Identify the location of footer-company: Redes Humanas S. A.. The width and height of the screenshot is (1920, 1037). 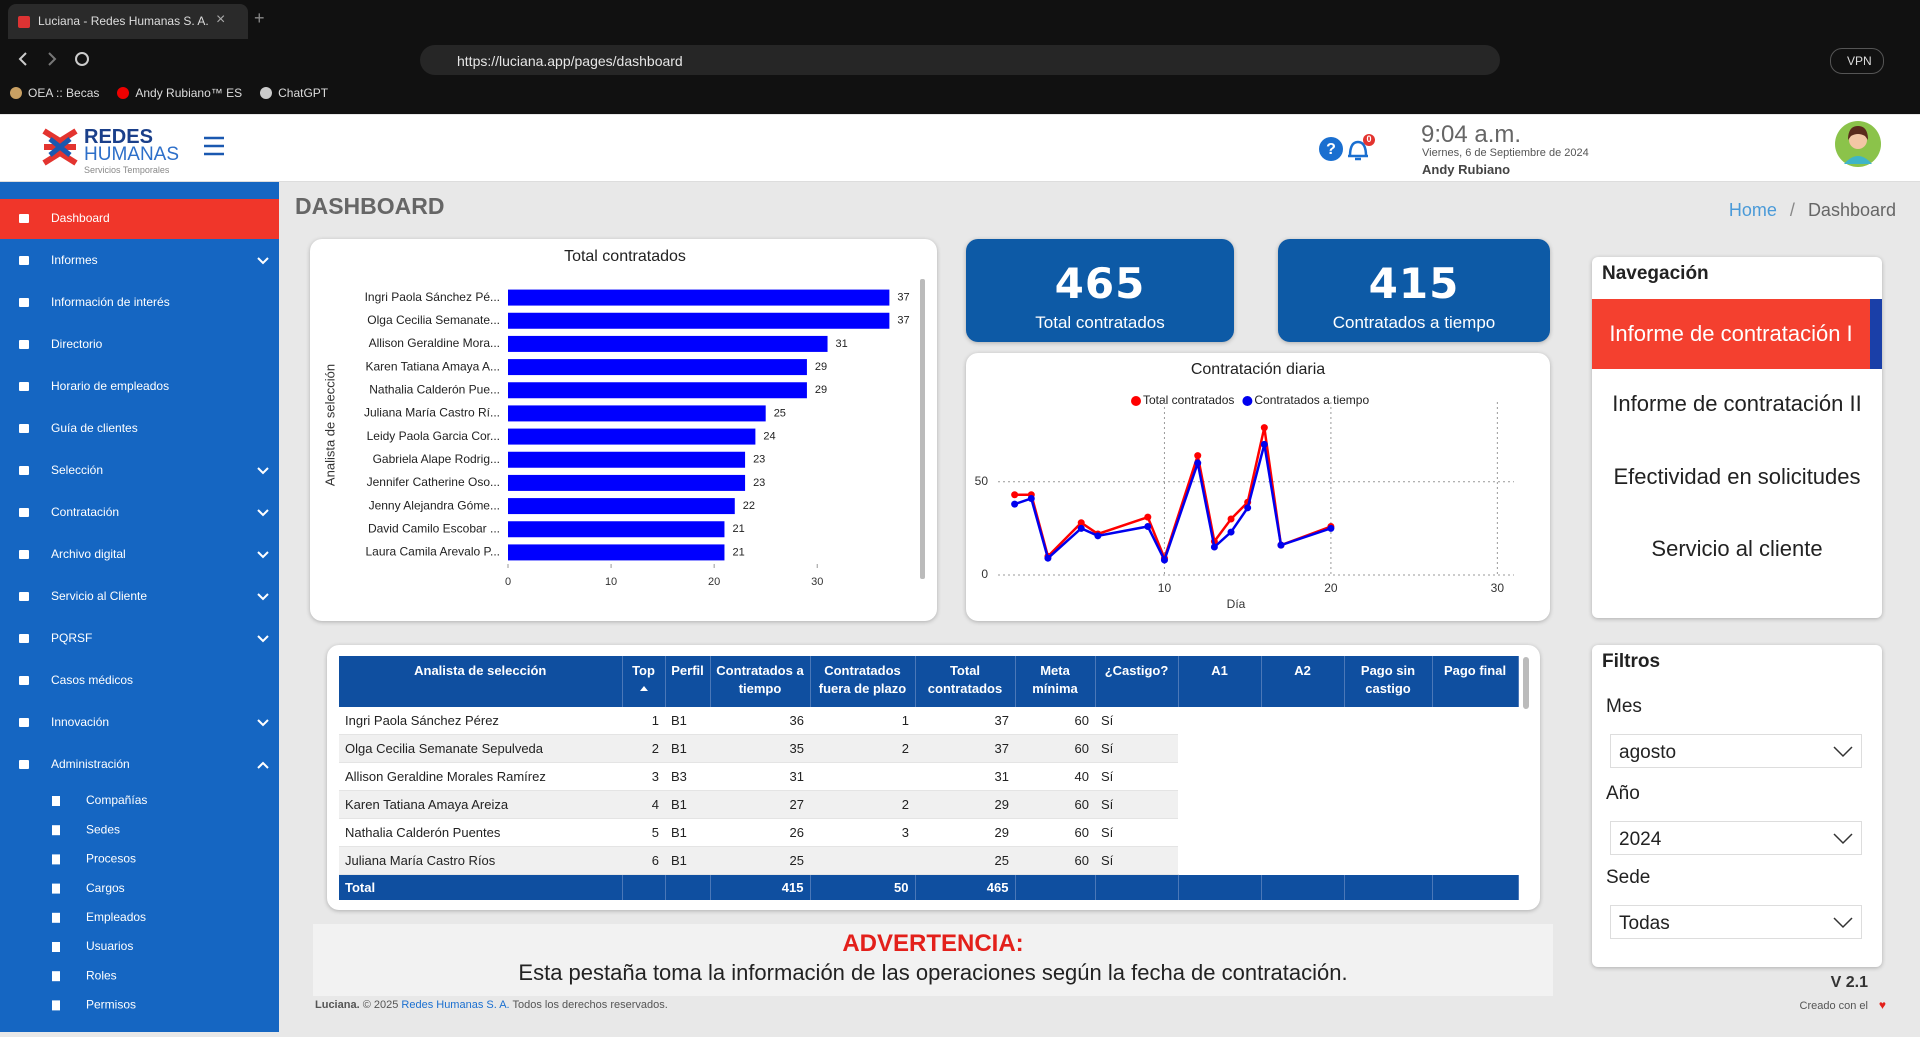
(455, 1005).